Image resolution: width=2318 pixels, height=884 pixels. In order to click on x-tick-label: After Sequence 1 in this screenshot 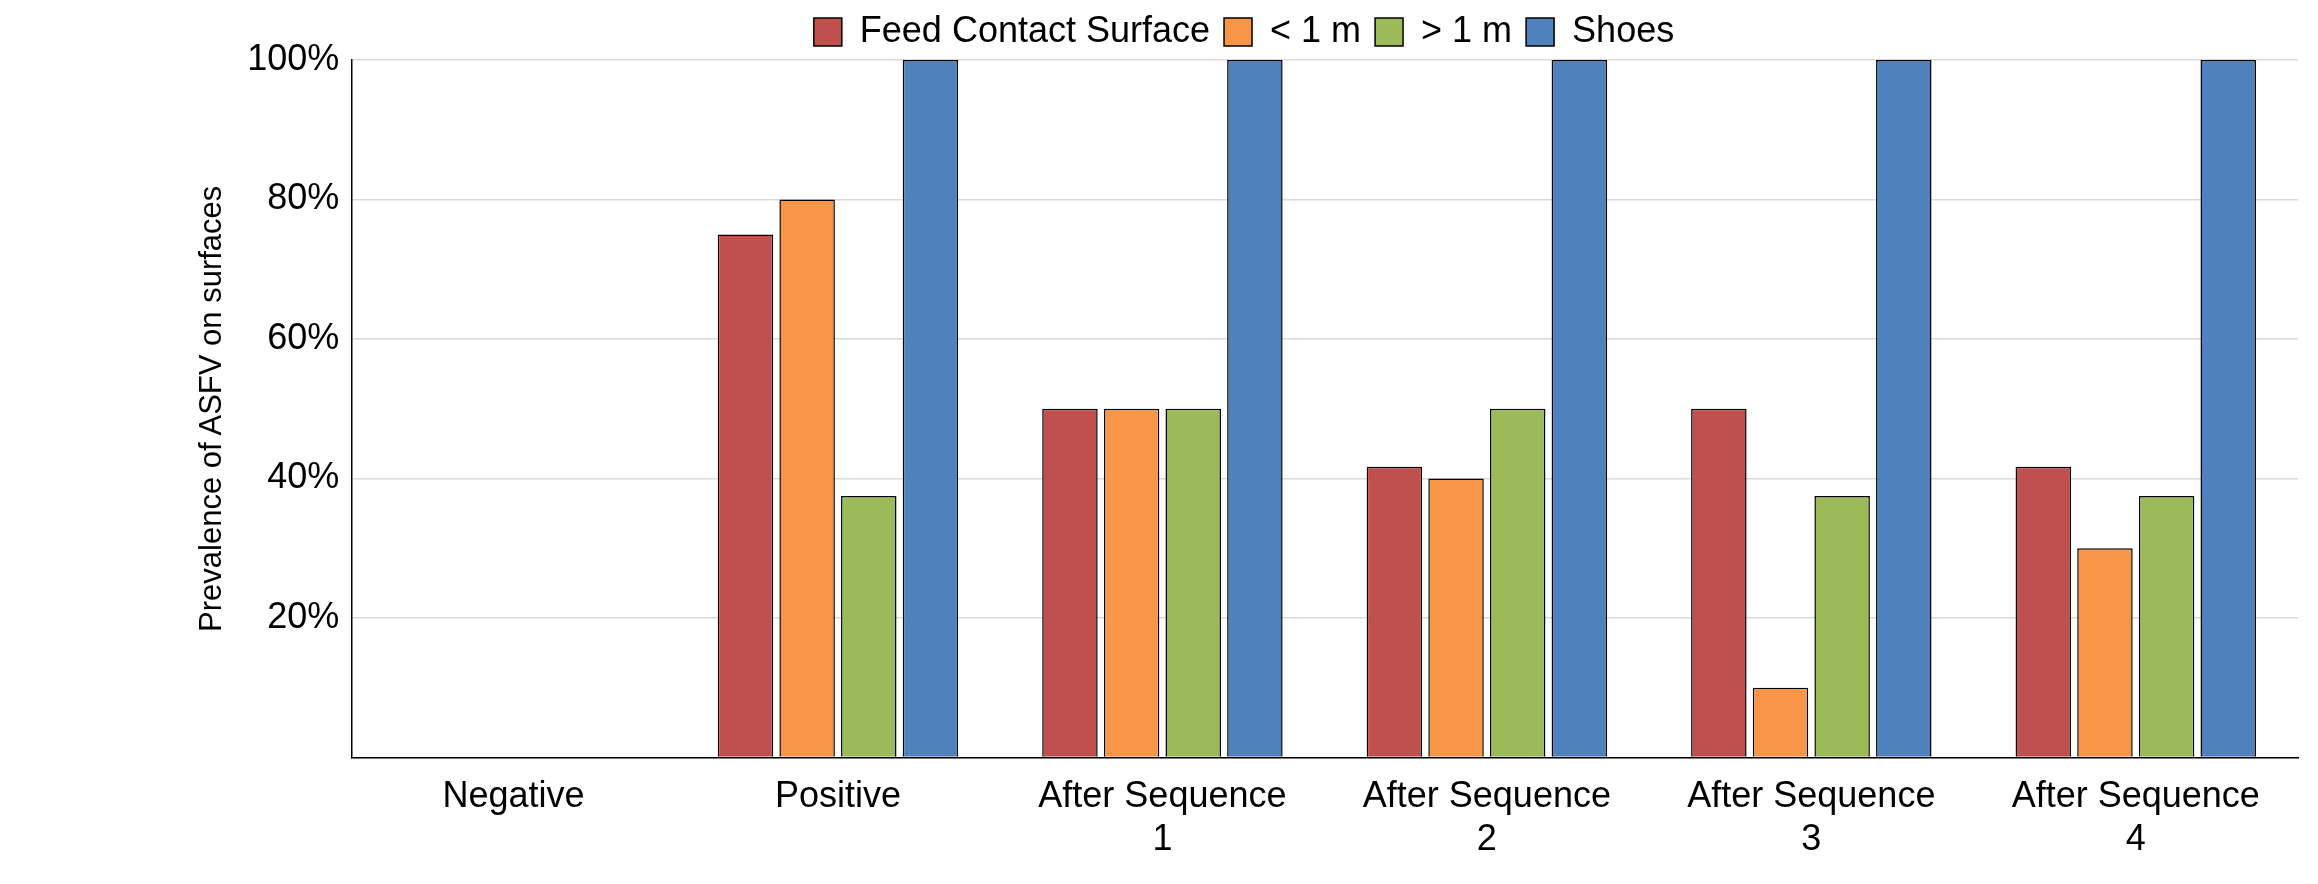, I will do `click(1162, 816)`.